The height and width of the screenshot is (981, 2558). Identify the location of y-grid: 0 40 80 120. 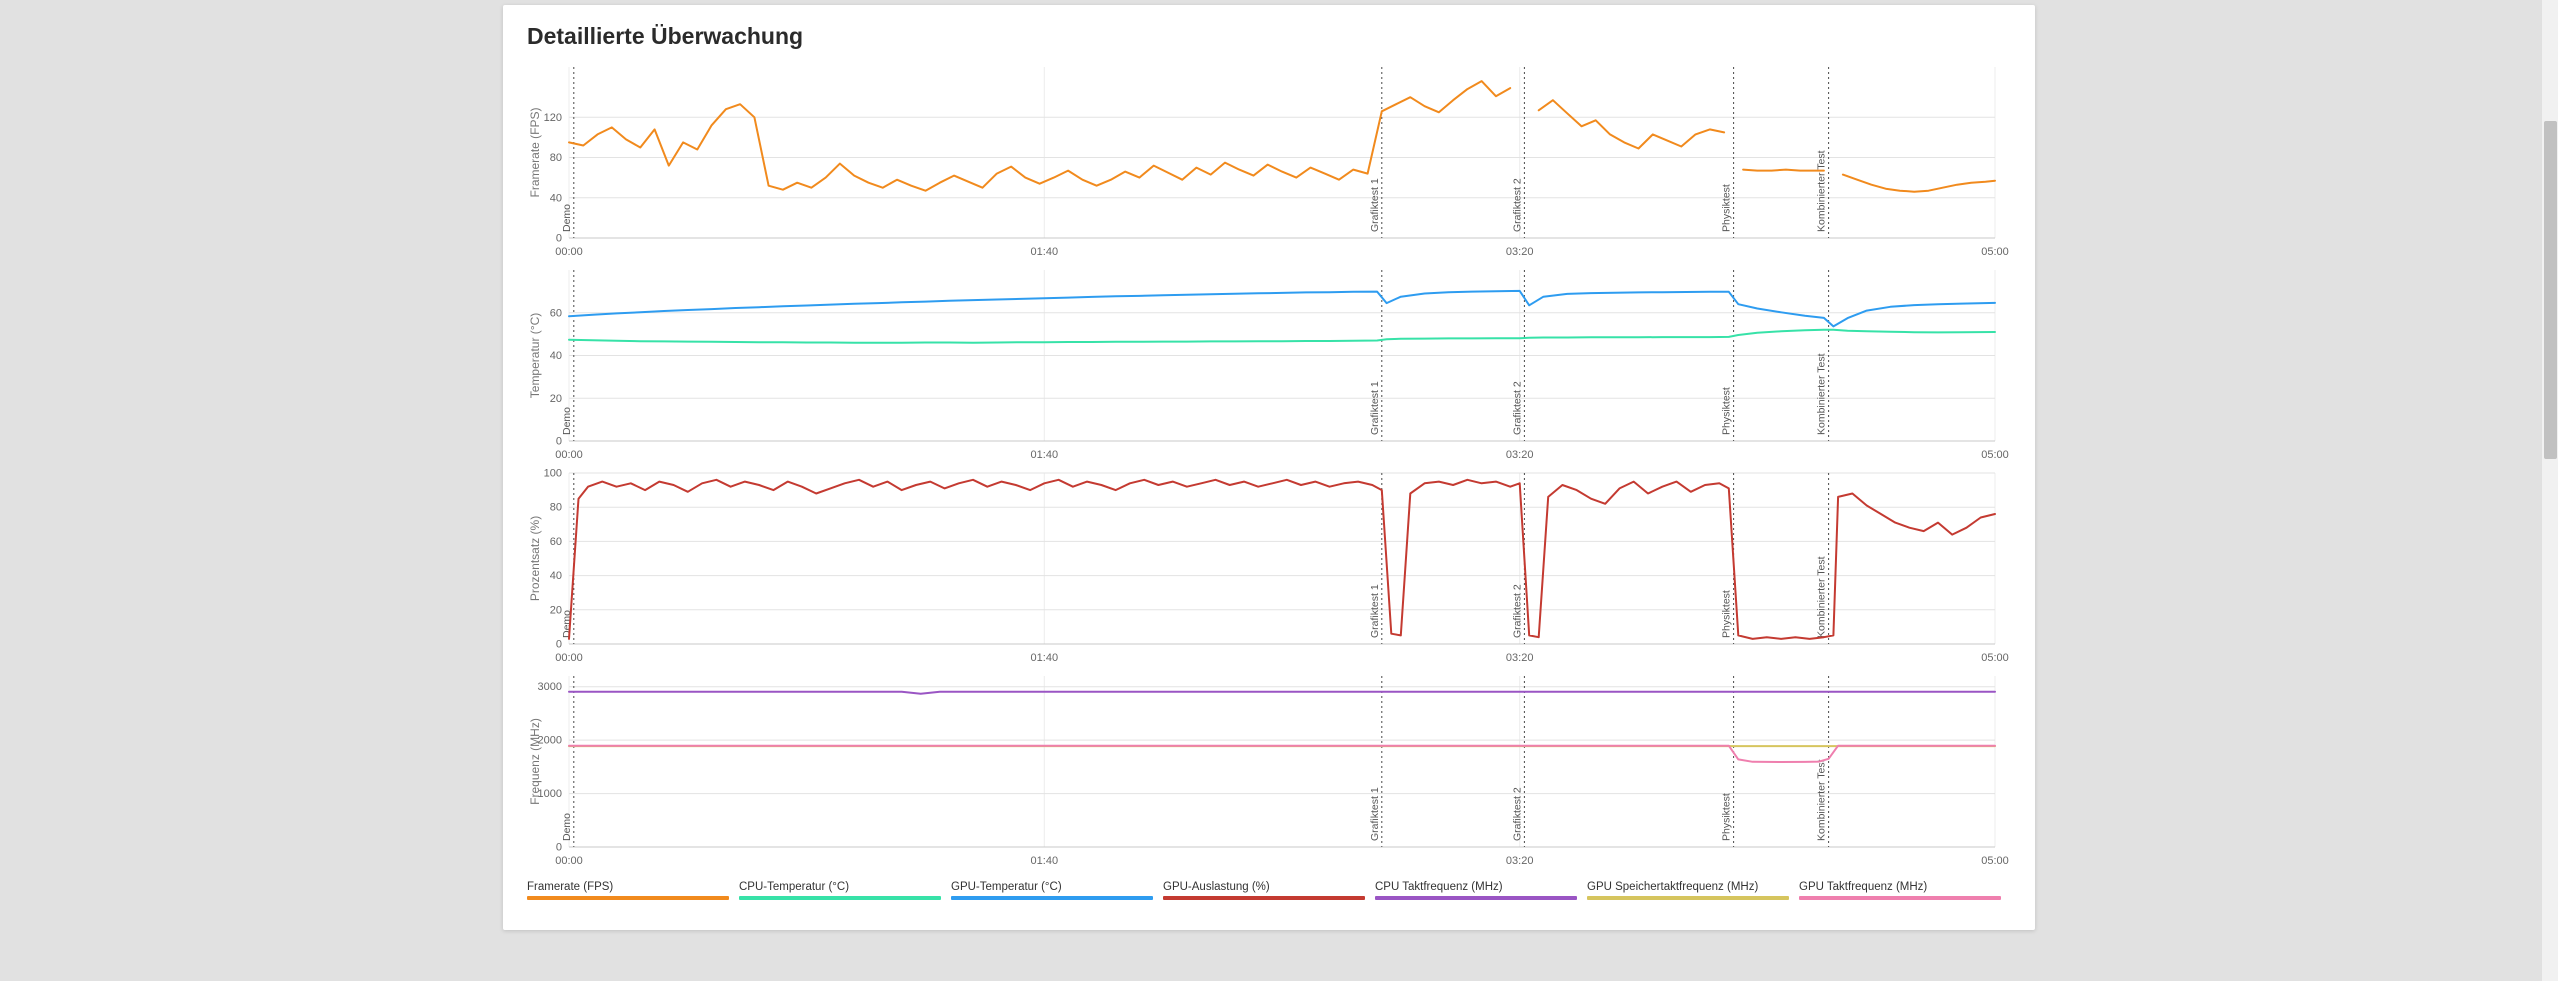
(1269, 178).